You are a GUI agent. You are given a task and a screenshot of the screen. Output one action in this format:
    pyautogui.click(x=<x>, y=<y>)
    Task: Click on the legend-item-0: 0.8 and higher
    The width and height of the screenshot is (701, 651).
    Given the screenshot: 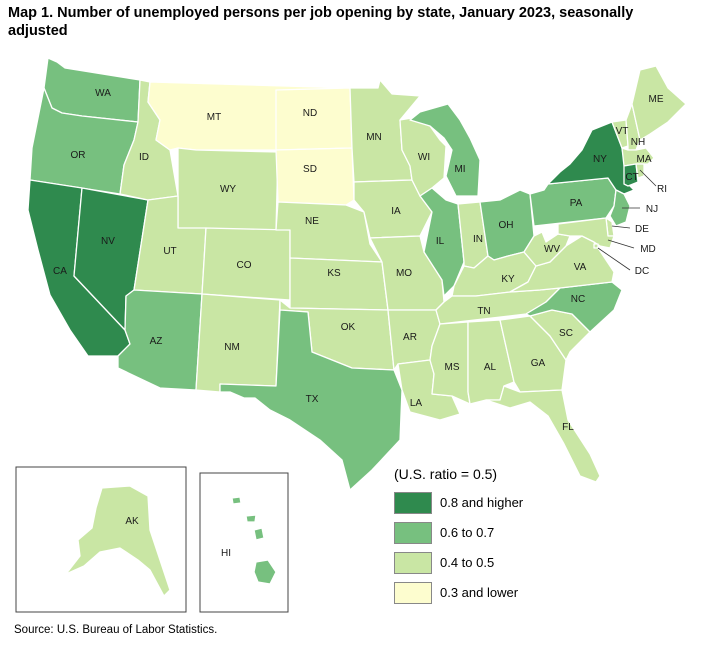 What is the action you would take?
    pyautogui.click(x=458, y=502)
    